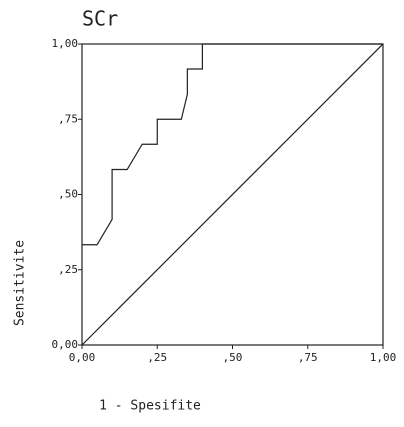 This screenshot has width=404, height=427. What do you see at coordinates (383, 357) in the screenshot?
I see `x-tick-label: 1,00` at bounding box center [383, 357].